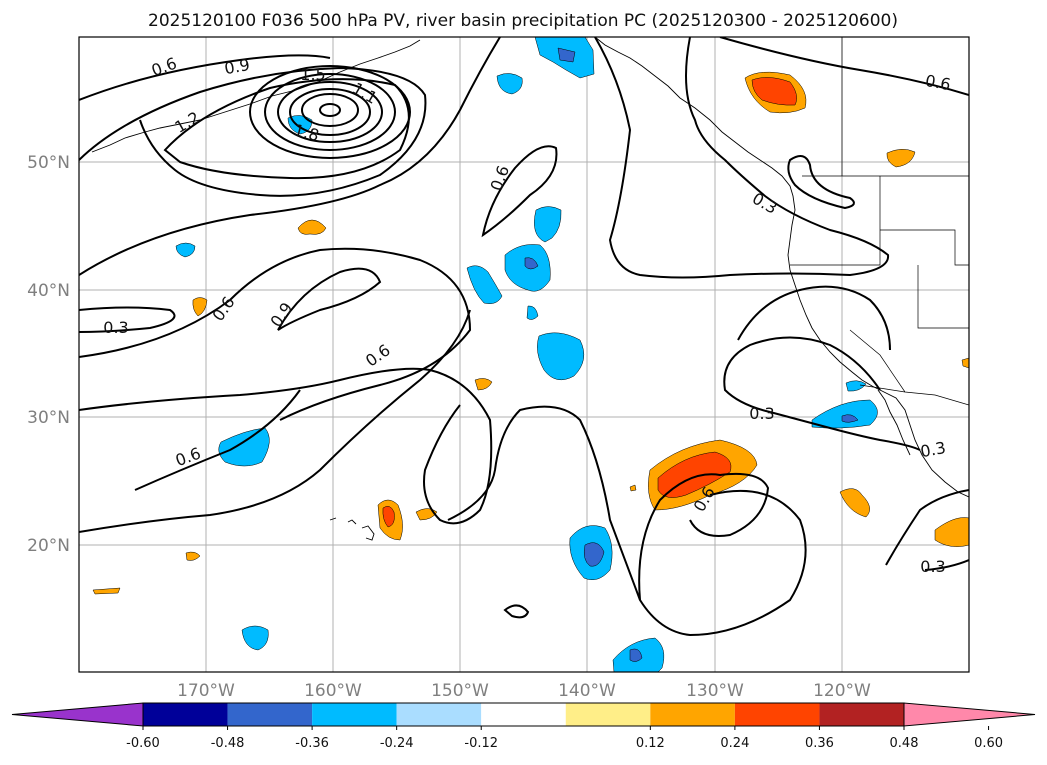 The width and height of the screenshot is (1047, 765). What do you see at coordinates (715, 691) in the screenshot?
I see `lon-label-130w: 130°W` at bounding box center [715, 691].